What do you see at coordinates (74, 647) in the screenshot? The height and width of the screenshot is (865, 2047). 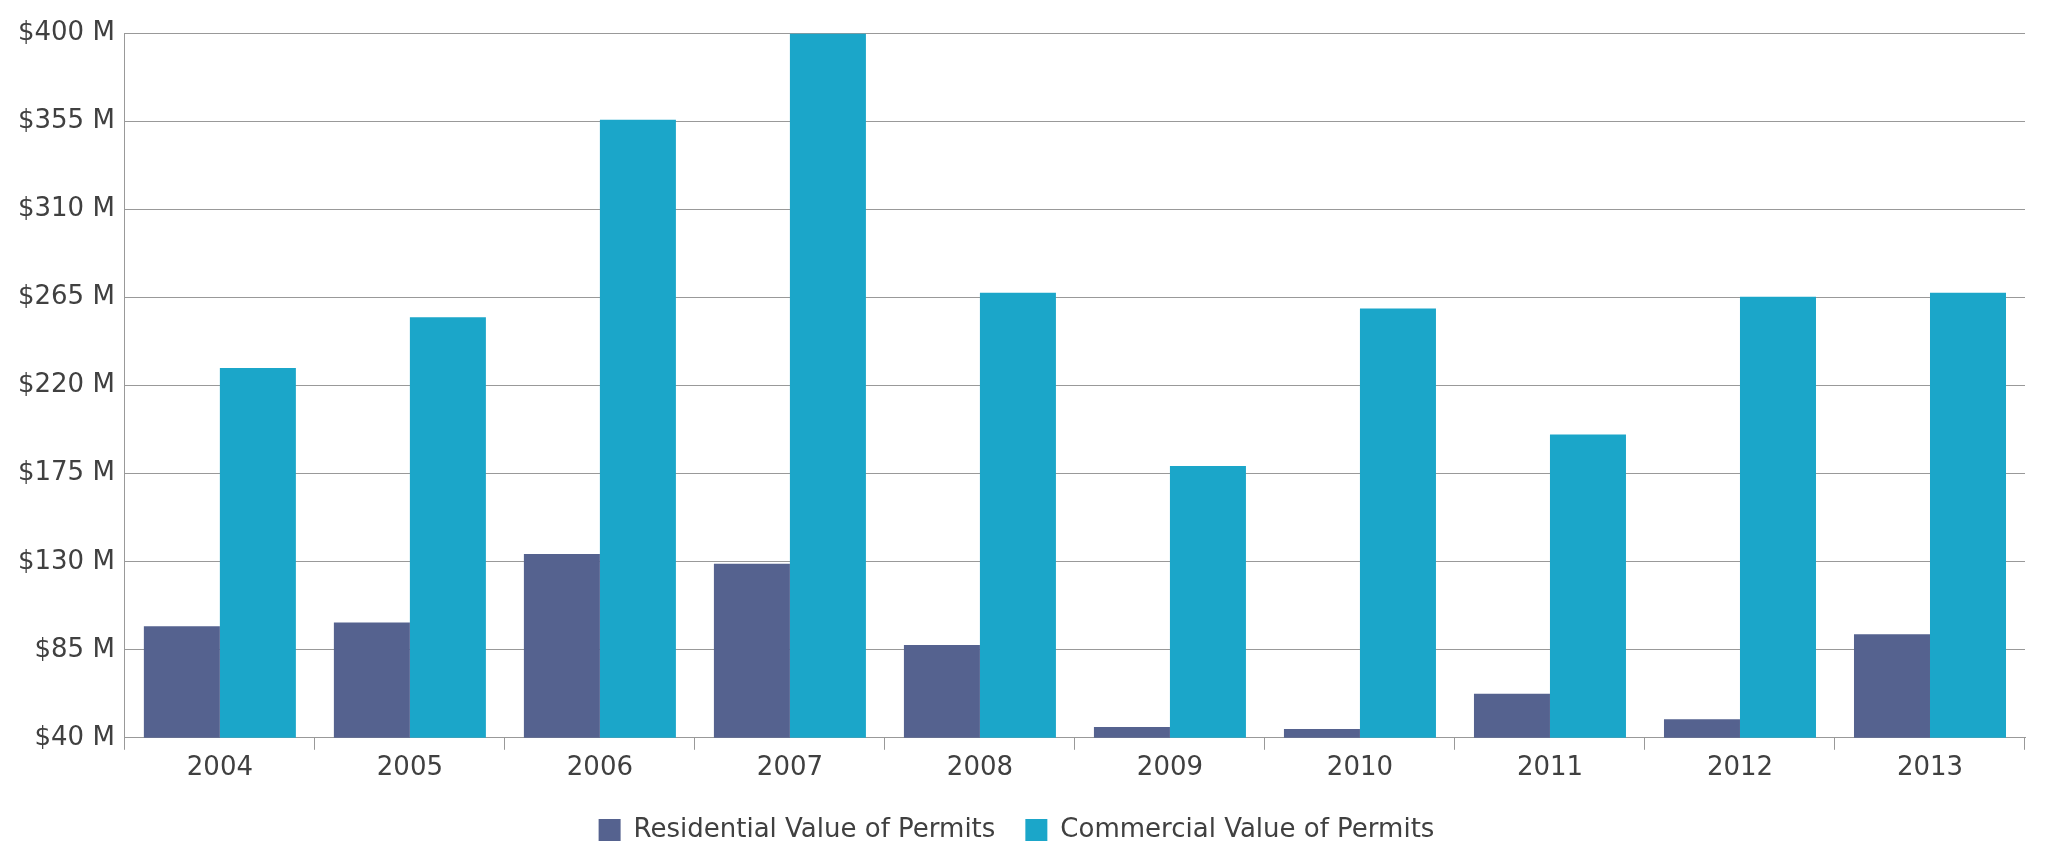 I see `y-tick-label: $85 M` at bounding box center [74, 647].